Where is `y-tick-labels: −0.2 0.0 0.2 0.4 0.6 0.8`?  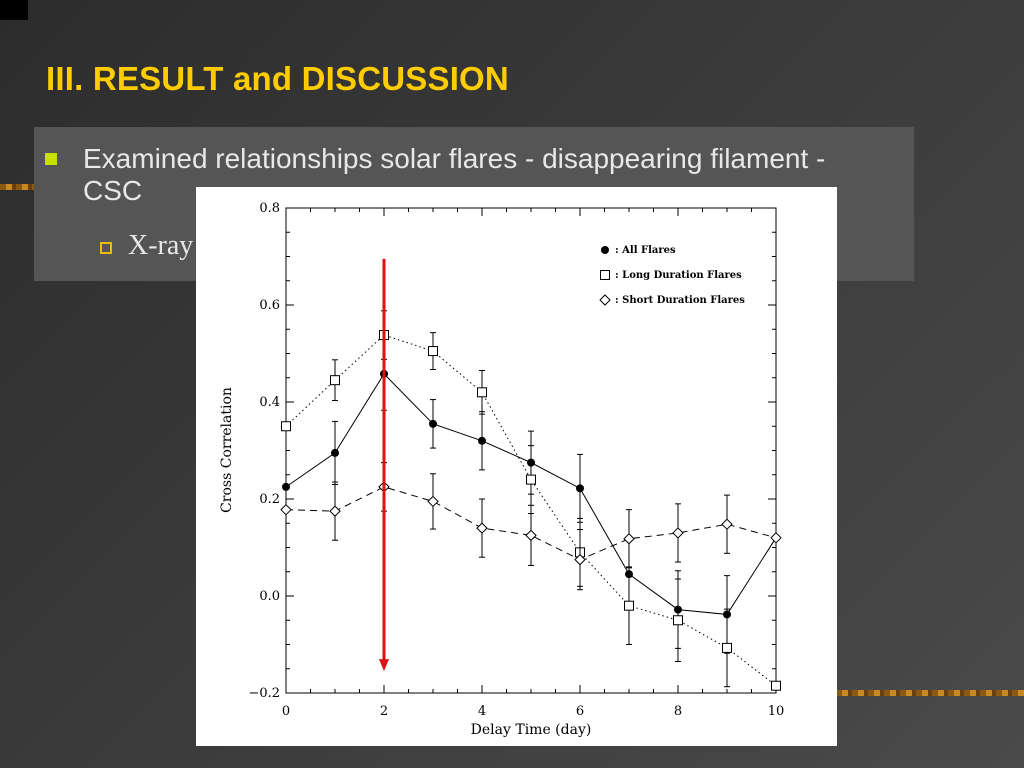 y-tick-labels: −0.2 0.0 0.2 0.4 0.6 0.8 is located at coordinates (264, 451).